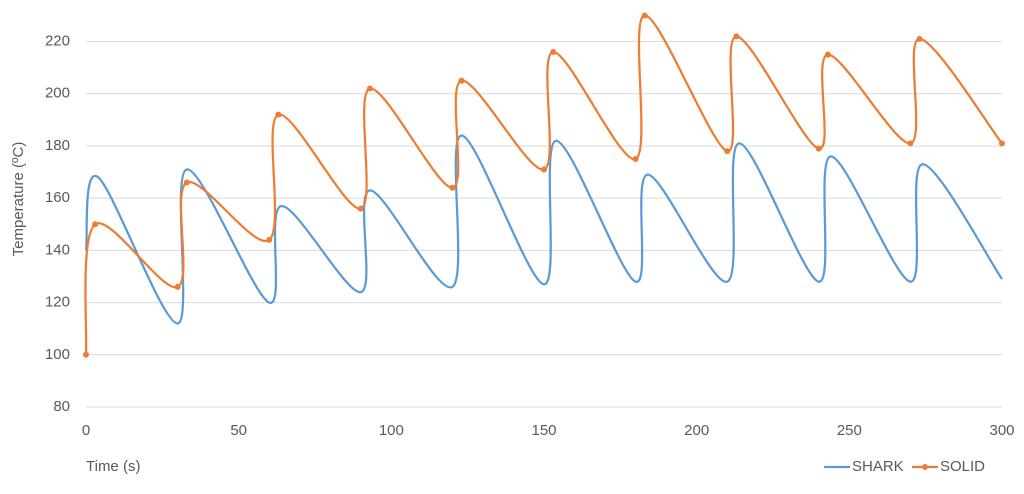 Image resolution: width=1024 pixels, height=494 pixels. What do you see at coordinates (57, 249) in the screenshot?
I see `y-tick-label: 140` at bounding box center [57, 249].